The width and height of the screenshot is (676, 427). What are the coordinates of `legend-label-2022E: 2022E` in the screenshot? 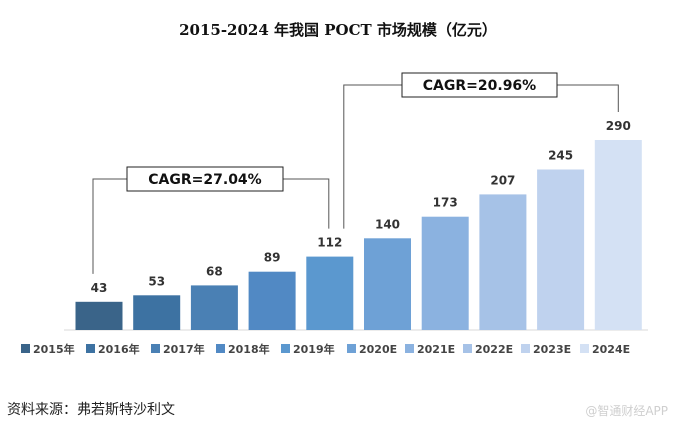 It's located at (494, 349).